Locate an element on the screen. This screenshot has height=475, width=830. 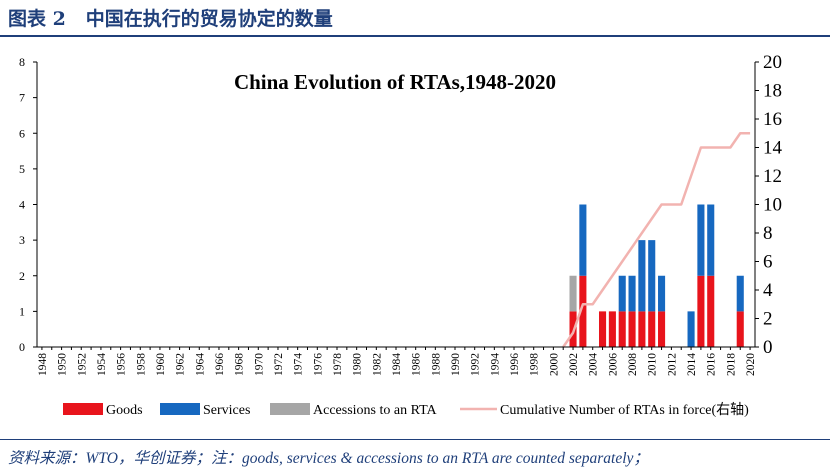
legend-item-2-swatch is located at coordinates (290, 409).